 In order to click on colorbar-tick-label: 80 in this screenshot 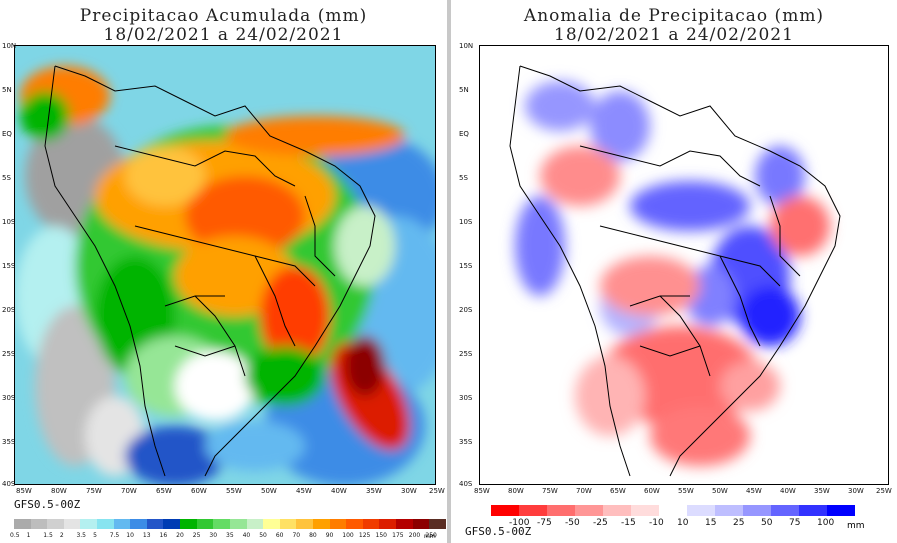, I will do `click(313, 535)`.